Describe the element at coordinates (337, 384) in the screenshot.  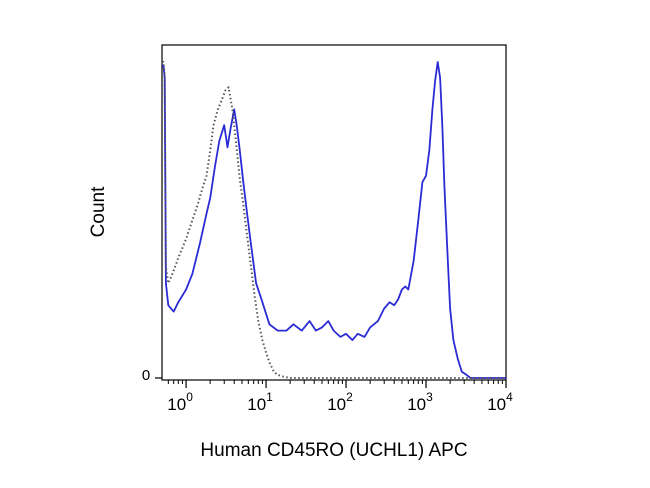
I see `x-axis-ticks` at that location.